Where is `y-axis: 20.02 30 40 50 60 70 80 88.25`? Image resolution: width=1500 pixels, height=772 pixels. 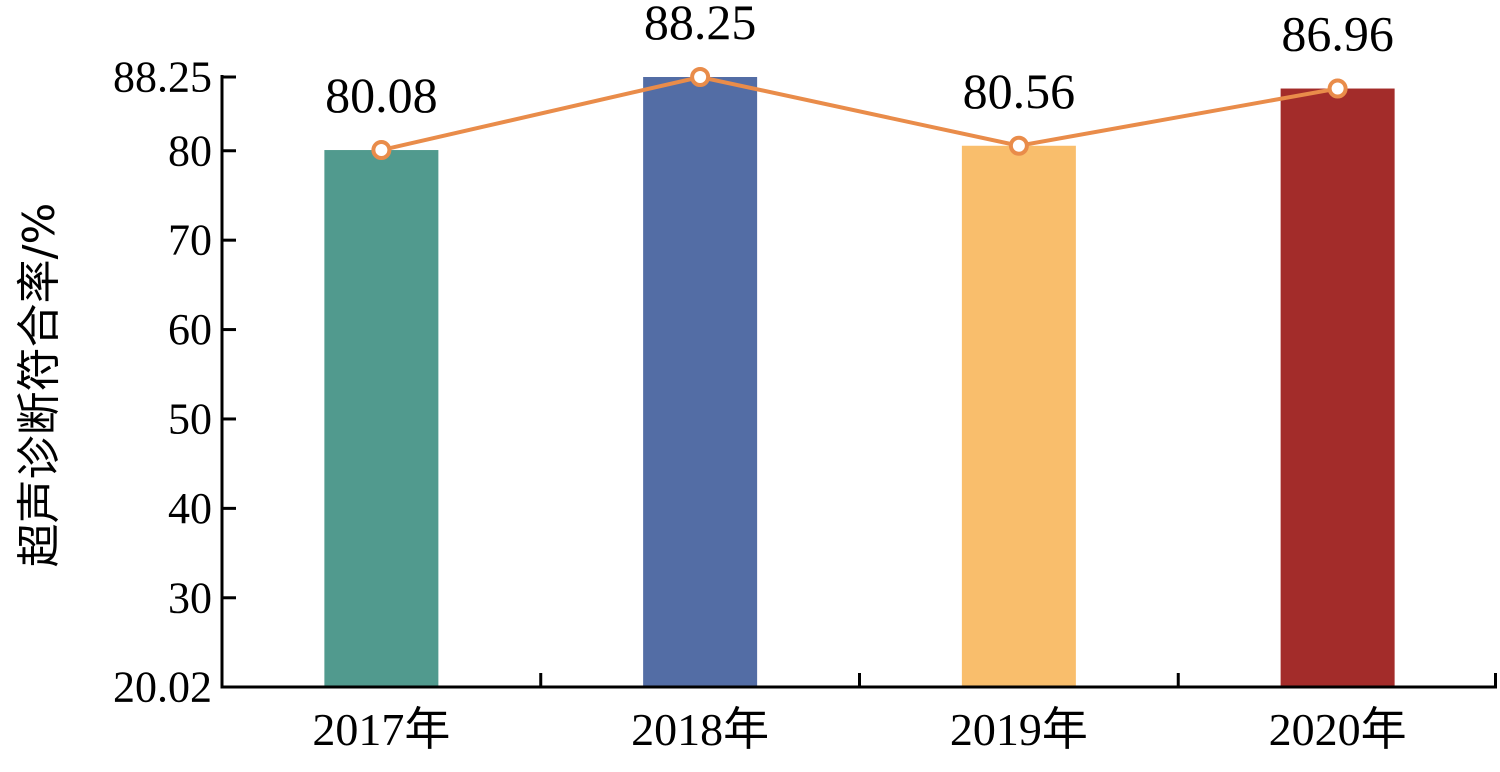 y-axis: 20.02 30 40 50 60 70 80 88.25 is located at coordinates (174, 382).